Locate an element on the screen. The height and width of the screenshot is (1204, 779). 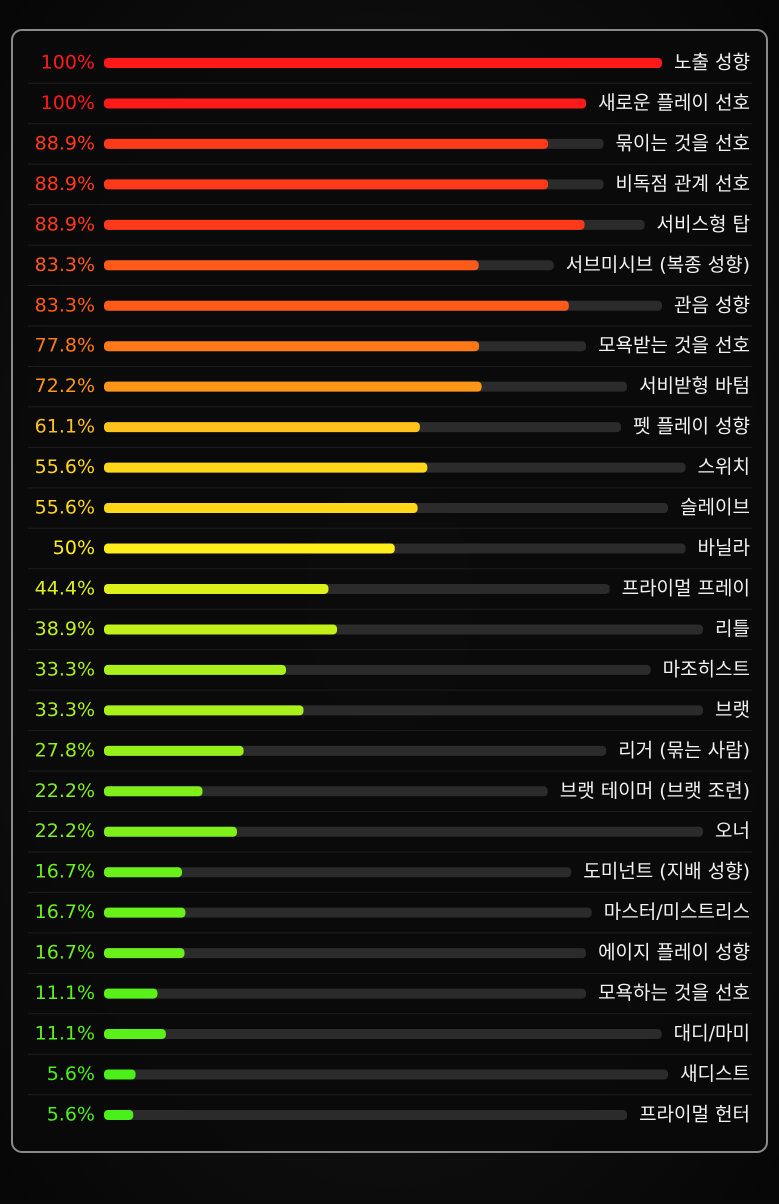
value-label: 27.8% is located at coordinates (65, 750).